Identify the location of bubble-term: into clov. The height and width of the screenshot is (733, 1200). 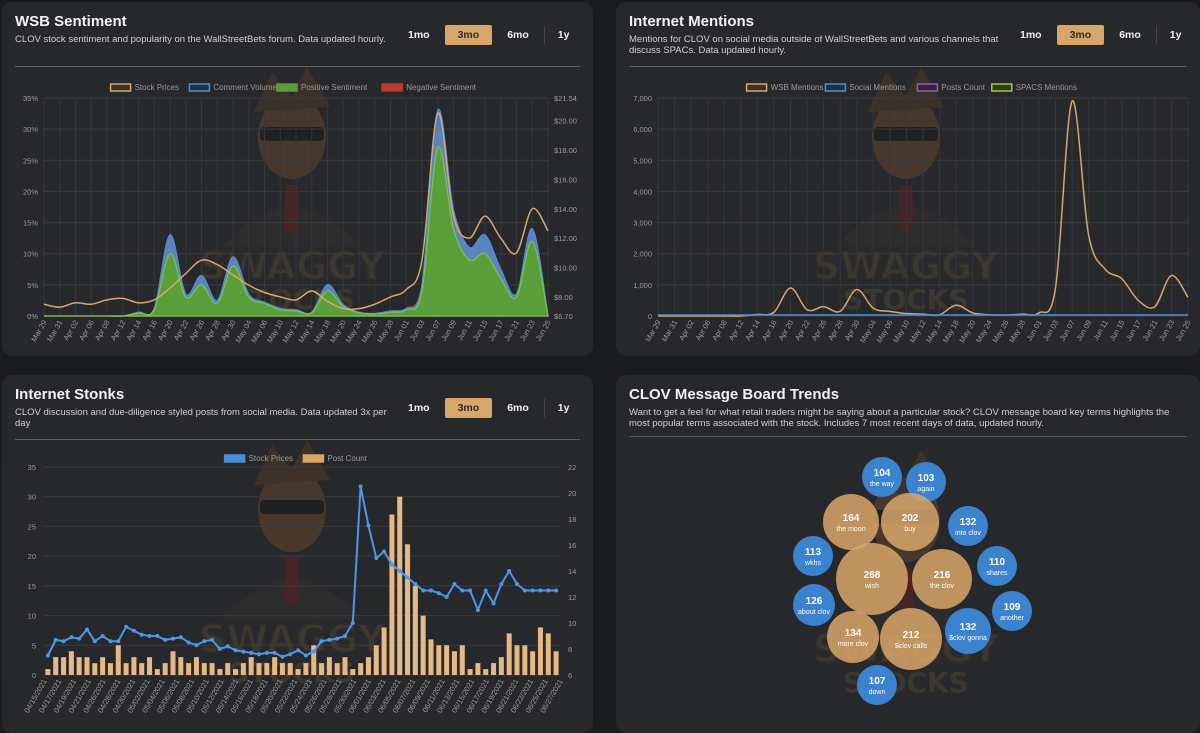
(968, 533).